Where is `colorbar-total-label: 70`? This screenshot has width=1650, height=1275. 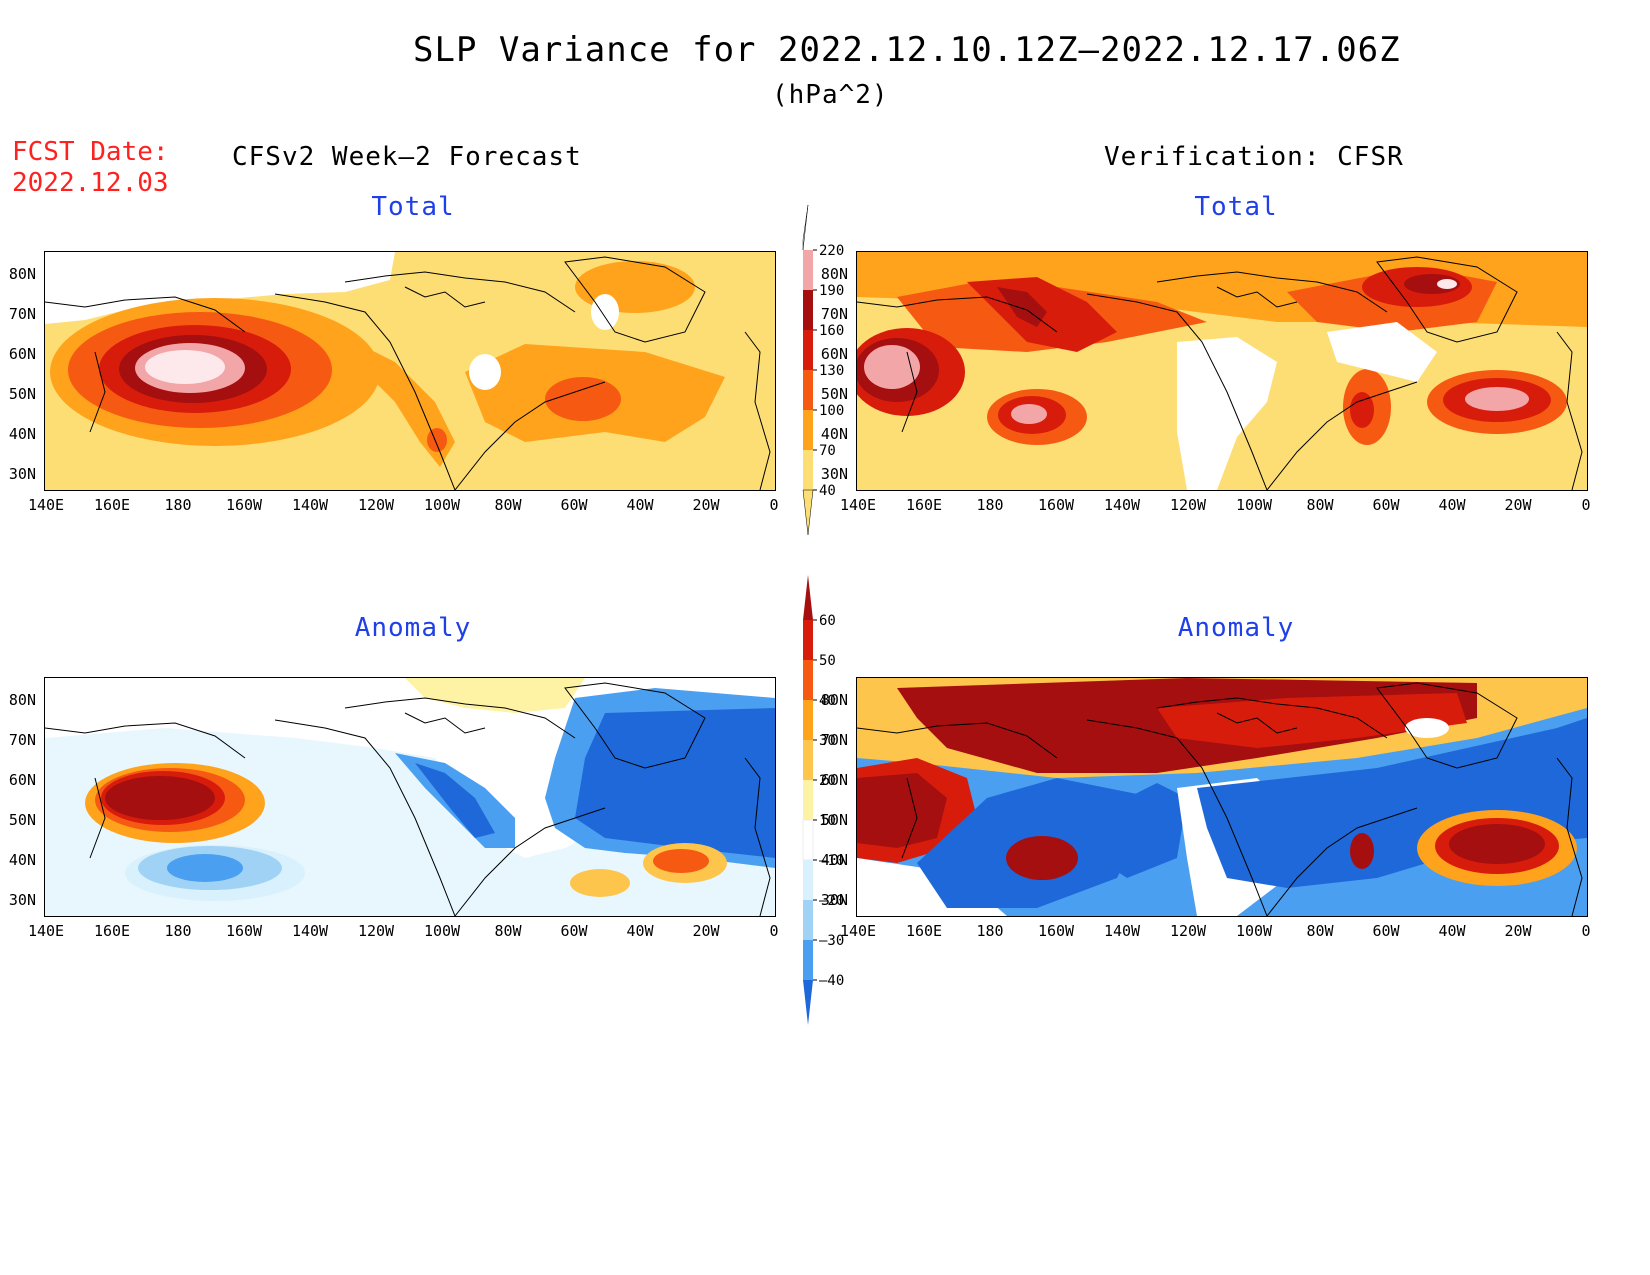
colorbar-total-label: 70 is located at coordinates (827, 451).